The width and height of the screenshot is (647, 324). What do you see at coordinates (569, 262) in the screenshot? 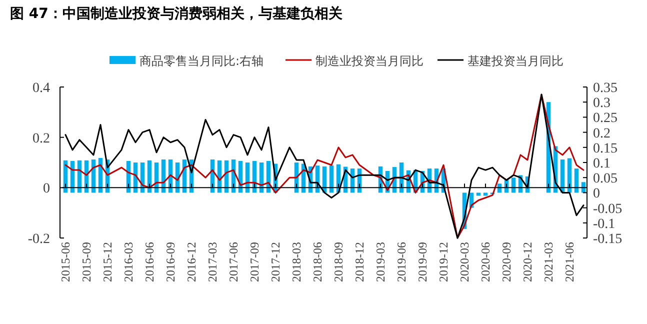
I see `x-tick-label: 2021-06` at bounding box center [569, 262].